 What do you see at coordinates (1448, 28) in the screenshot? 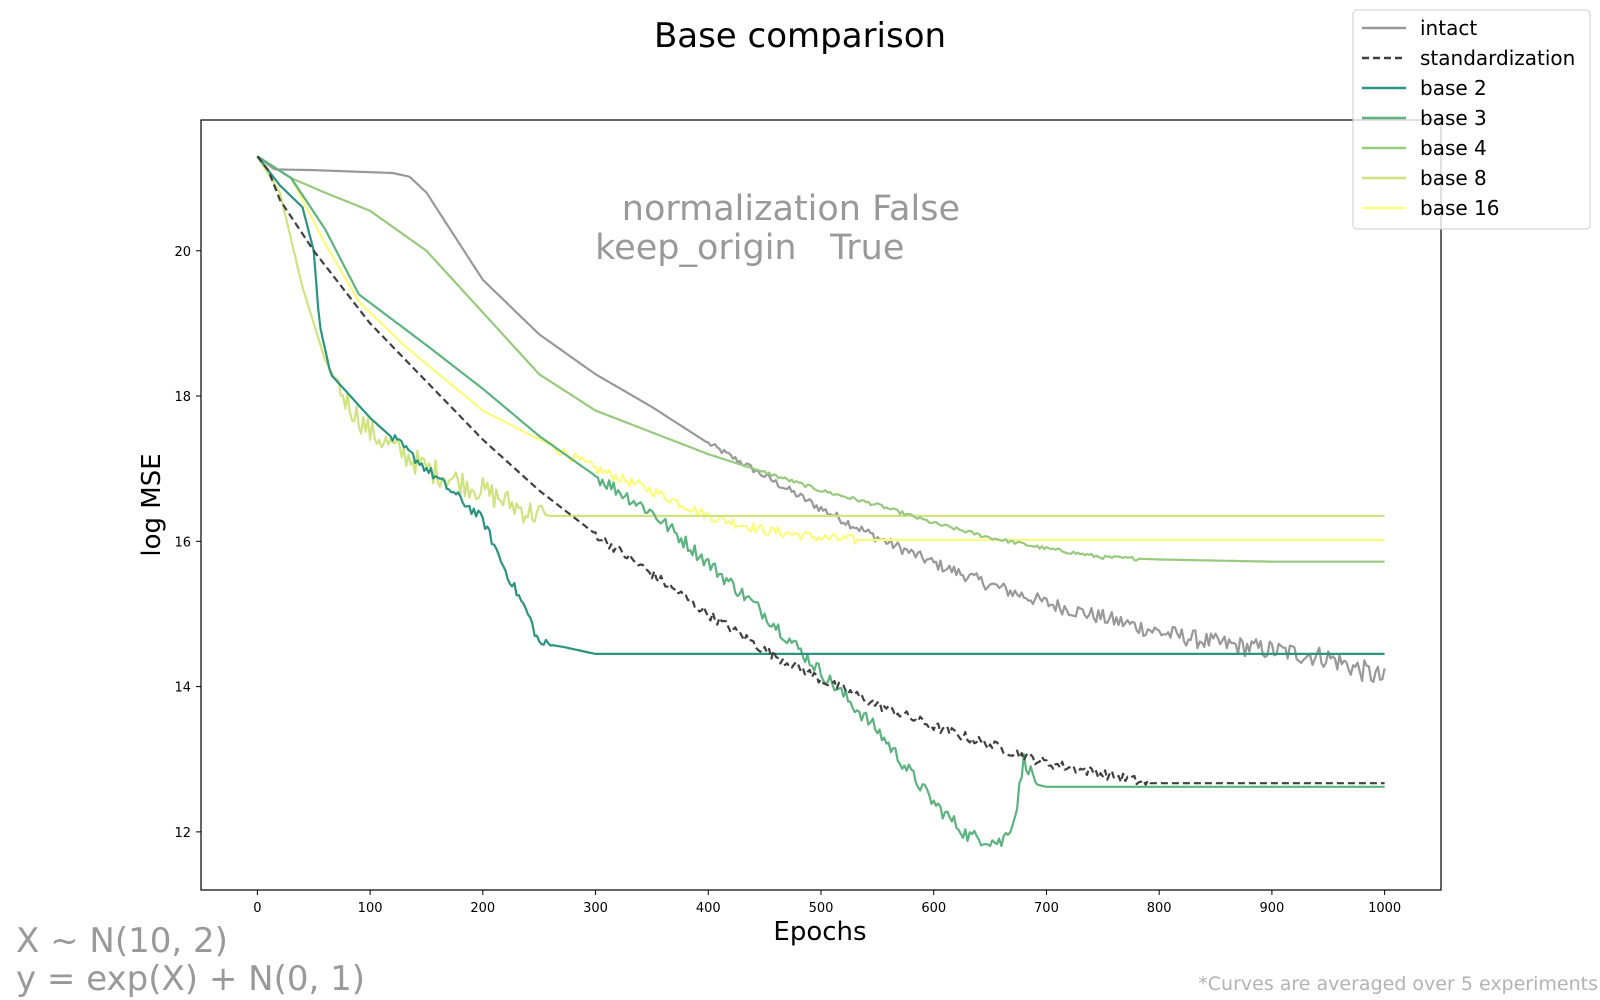
I see `legend-label-intact: intact` at bounding box center [1448, 28].